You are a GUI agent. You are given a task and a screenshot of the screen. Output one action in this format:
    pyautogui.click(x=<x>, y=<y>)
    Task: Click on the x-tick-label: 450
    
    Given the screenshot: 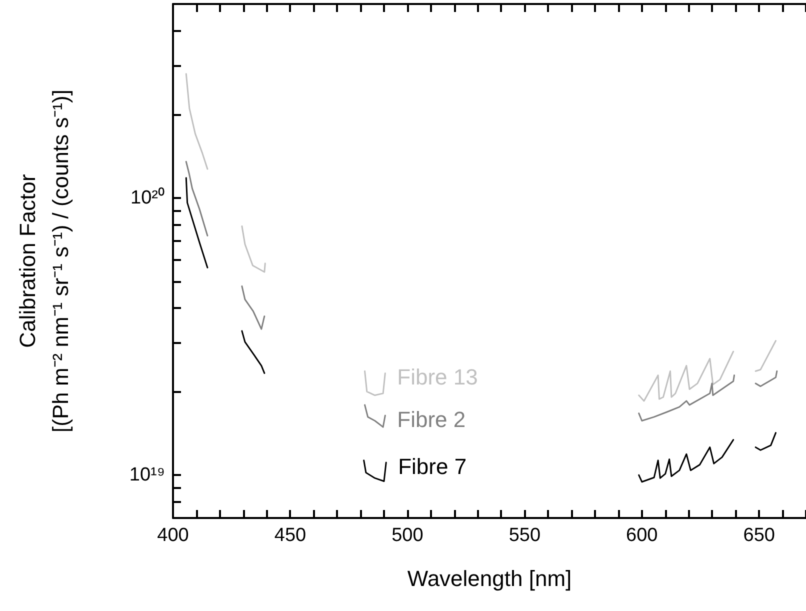 What is the action you would take?
    pyautogui.click(x=290, y=535)
    